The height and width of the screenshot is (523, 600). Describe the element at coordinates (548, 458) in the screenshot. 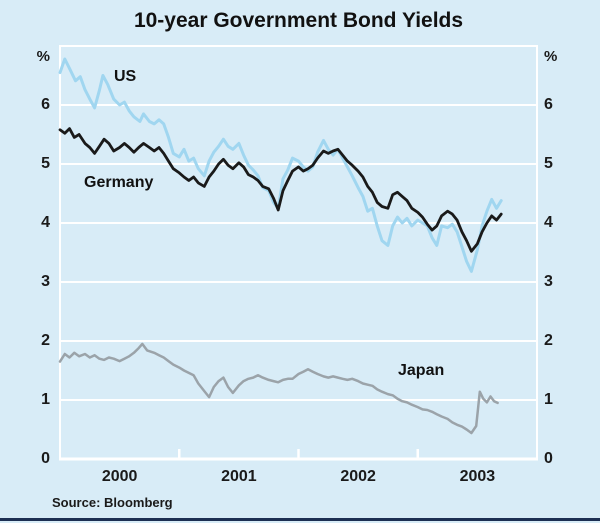

I see `y-tick-right-0: 0` at that location.